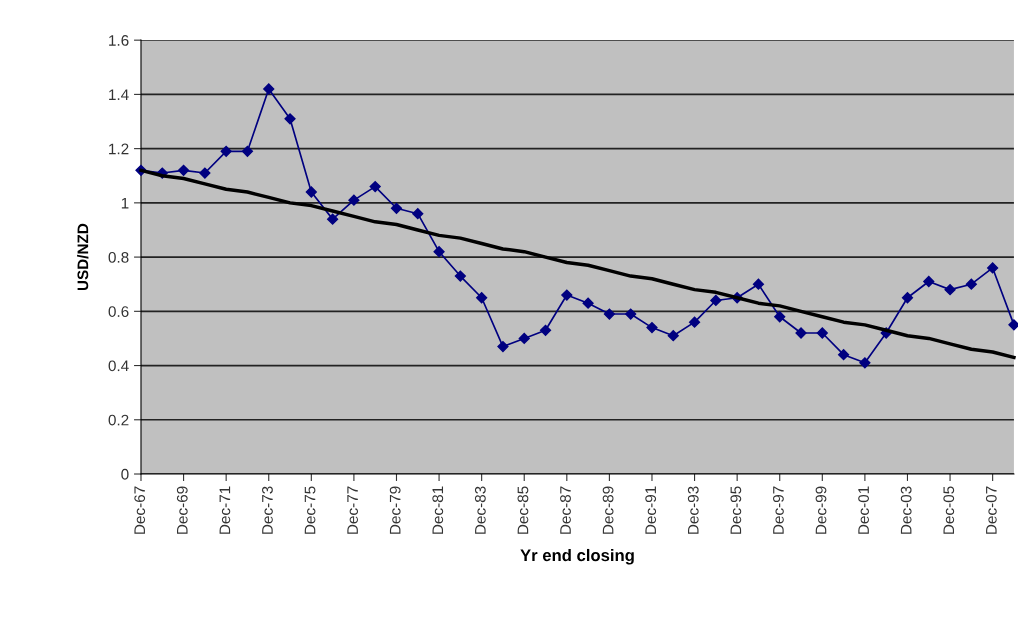 Image resolution: width=1018 pixels, height=618 pixels. I want to click on x-tick-label: Dec-81, so click(438, 510).